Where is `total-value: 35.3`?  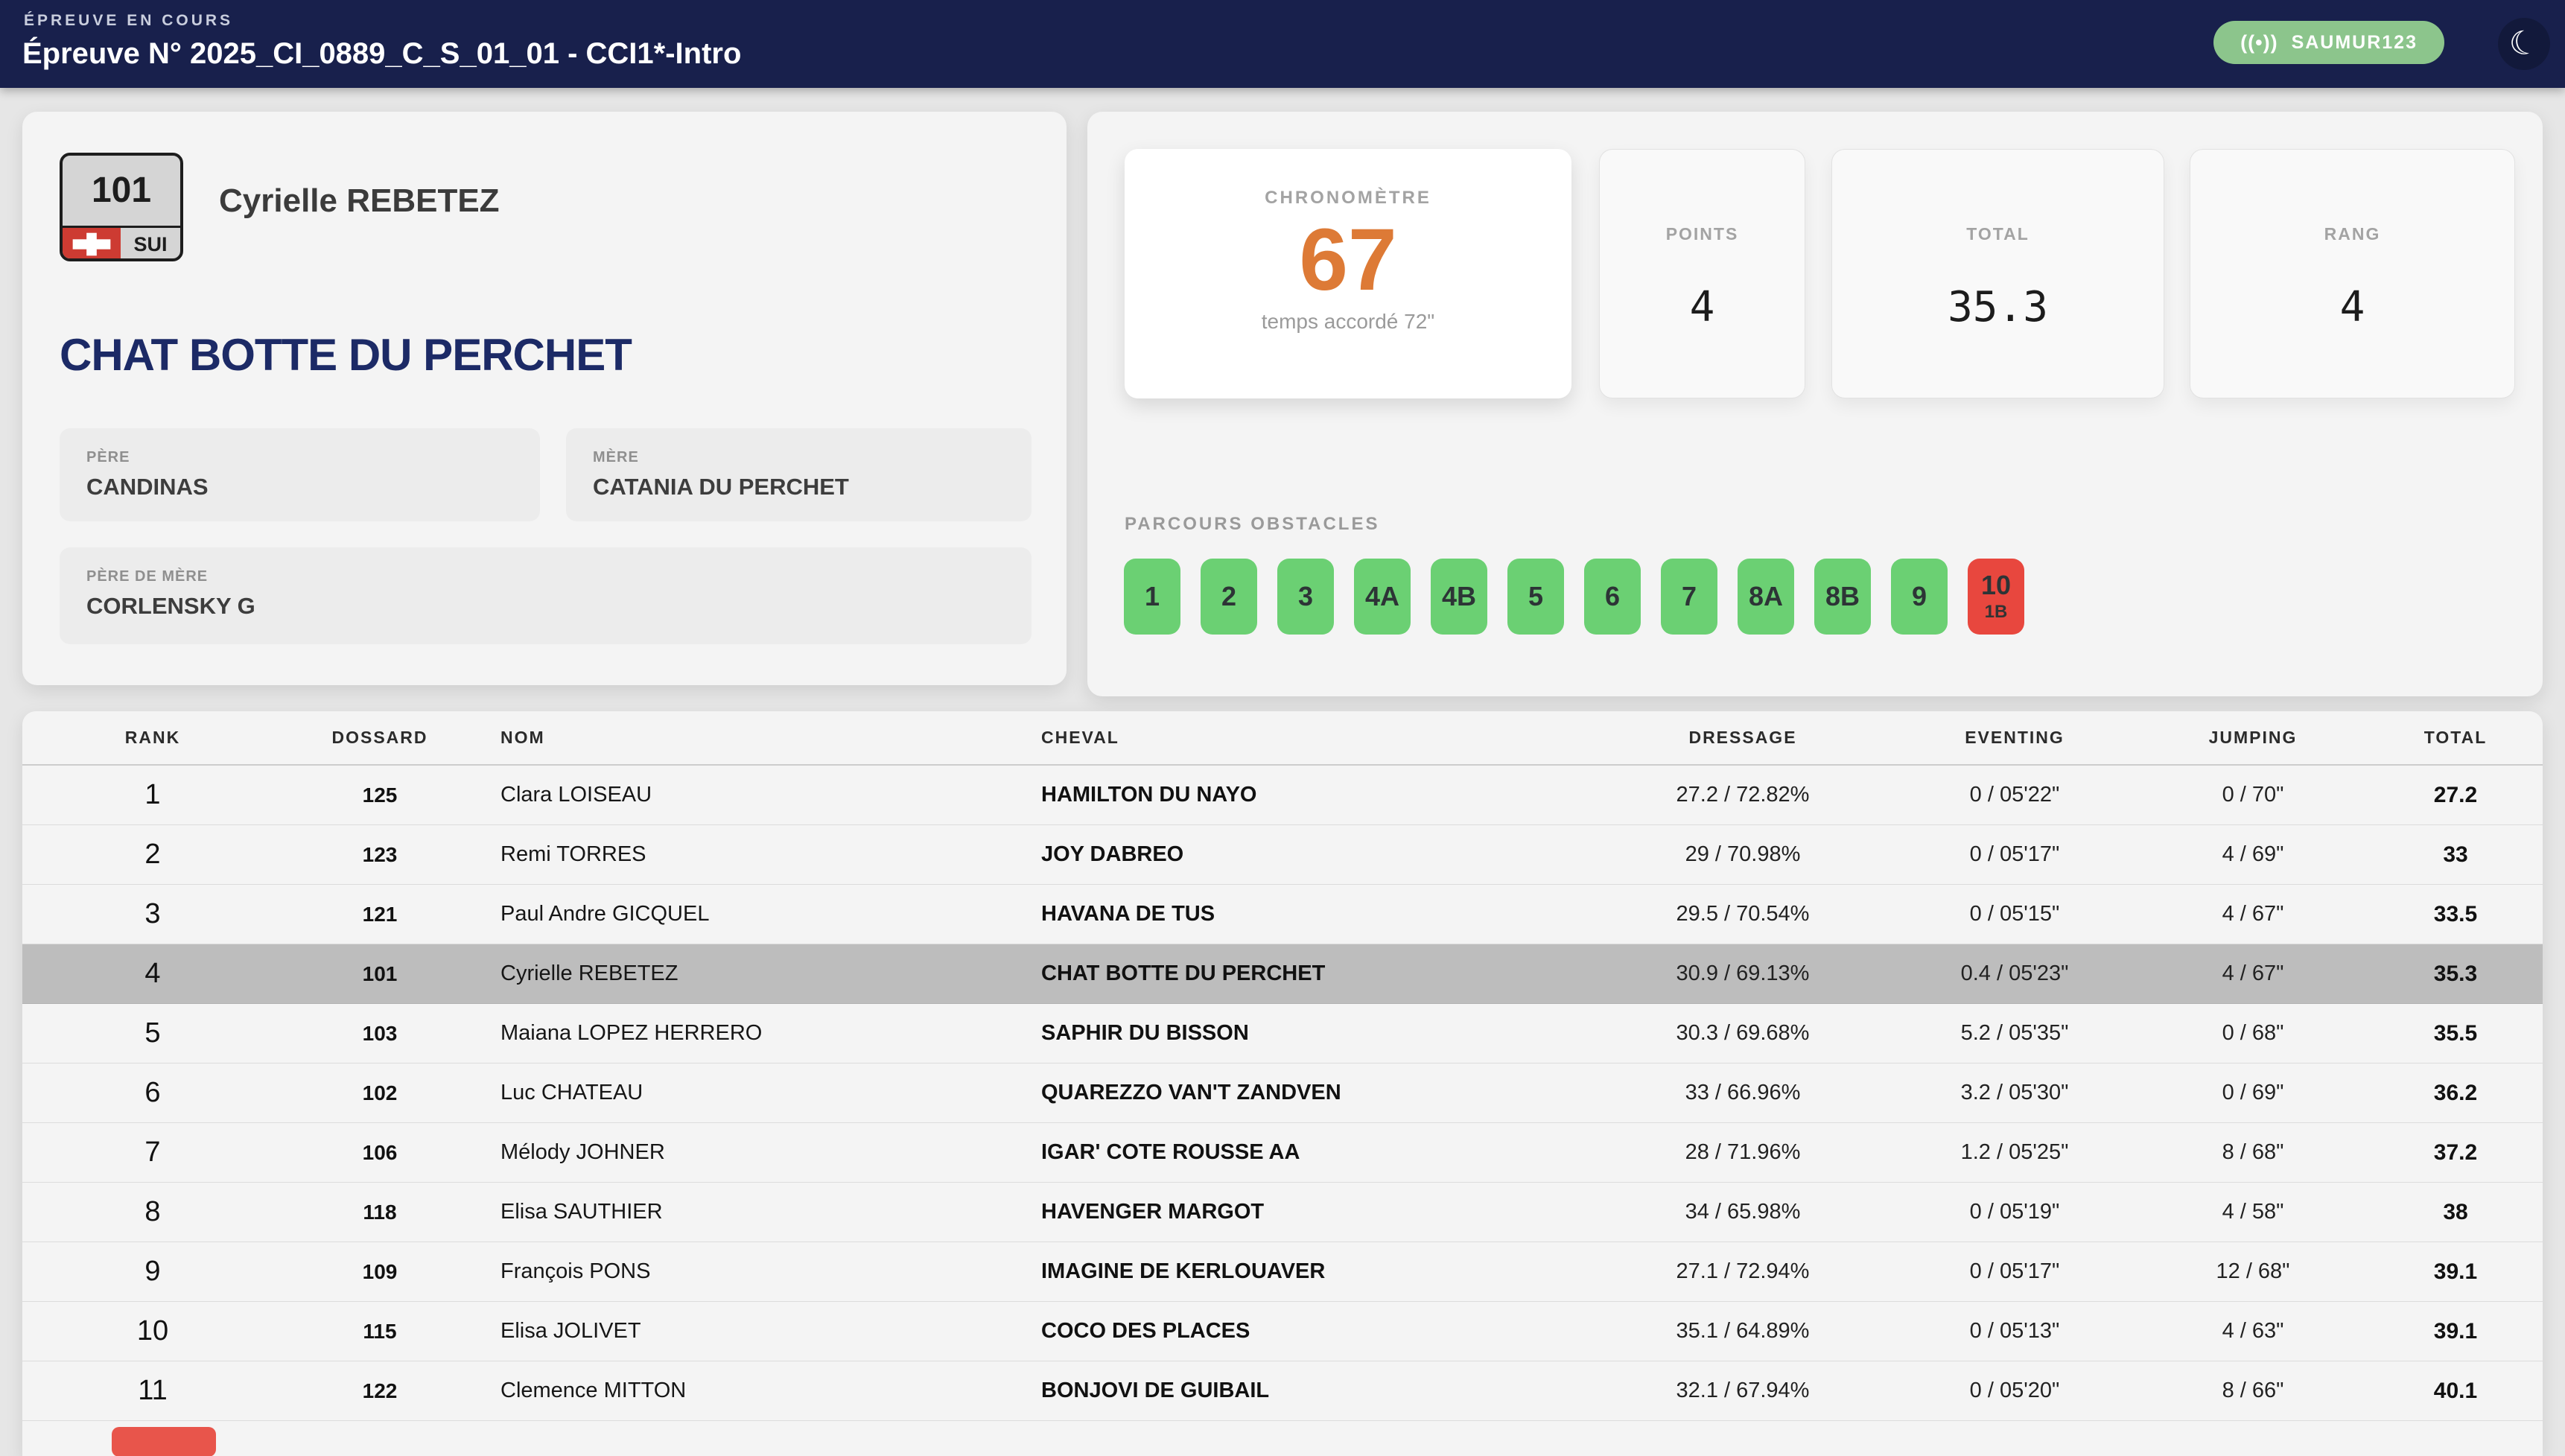
total-value: 35.3 is located at coordinates (1998, 307).